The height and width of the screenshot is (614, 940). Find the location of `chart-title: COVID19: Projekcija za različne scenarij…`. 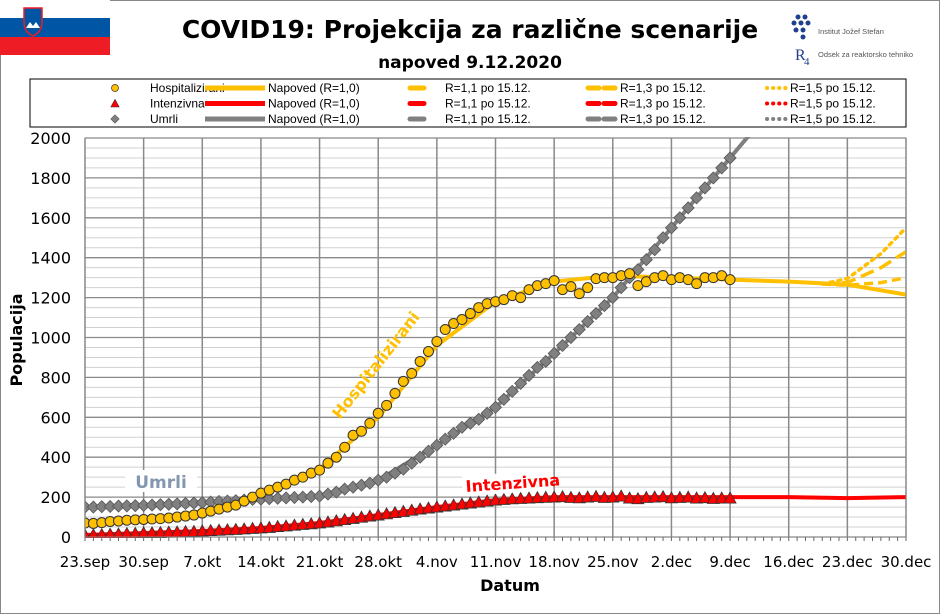

chart-title: COVID19: Projekcija za različne scenarij… is located at coordinates (470, 29).